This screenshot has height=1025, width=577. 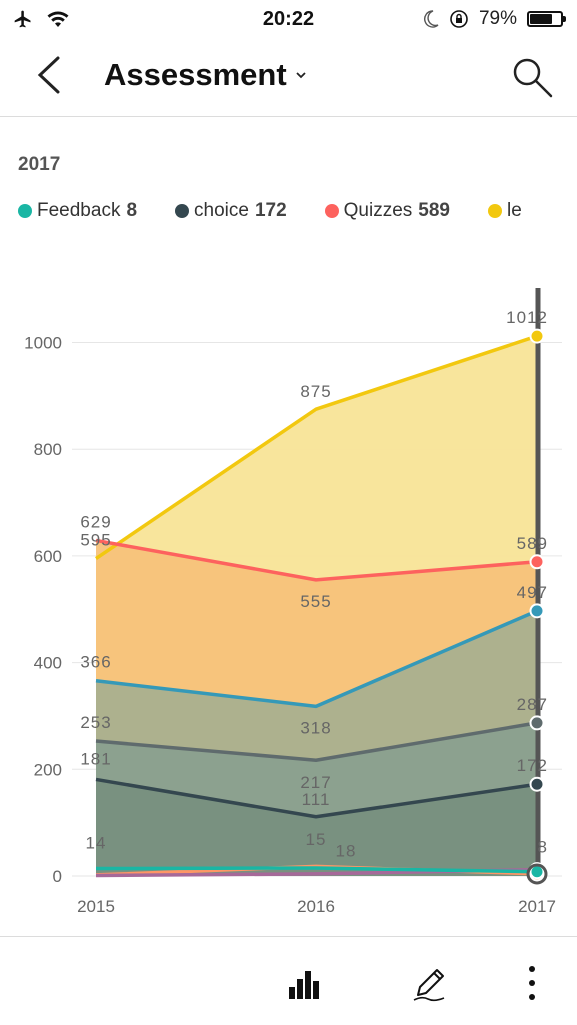 What do you see at coordinates (48, 556) in the screenshot?
I see `y-tick-label: 600` at bounding box center [48, 556].